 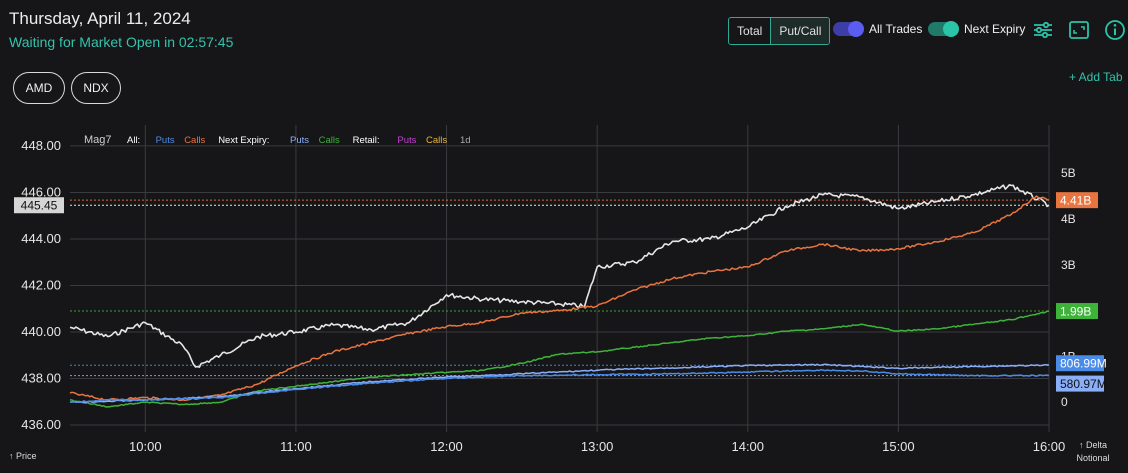 I want to click on left-tick-label: 446.00, so click(x=41, y=191).